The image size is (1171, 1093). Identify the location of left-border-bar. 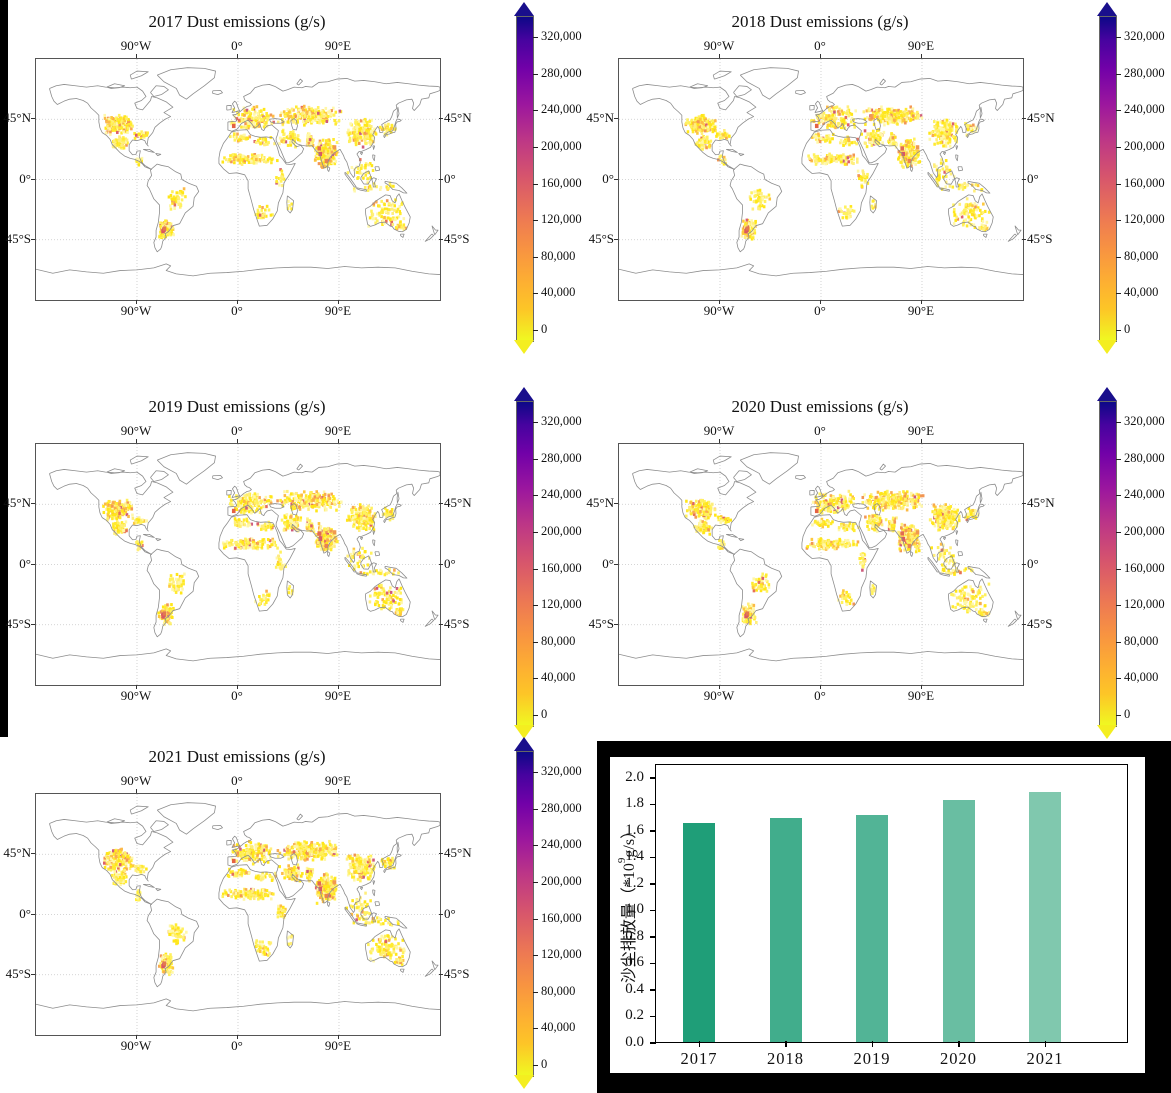
(4, 368).